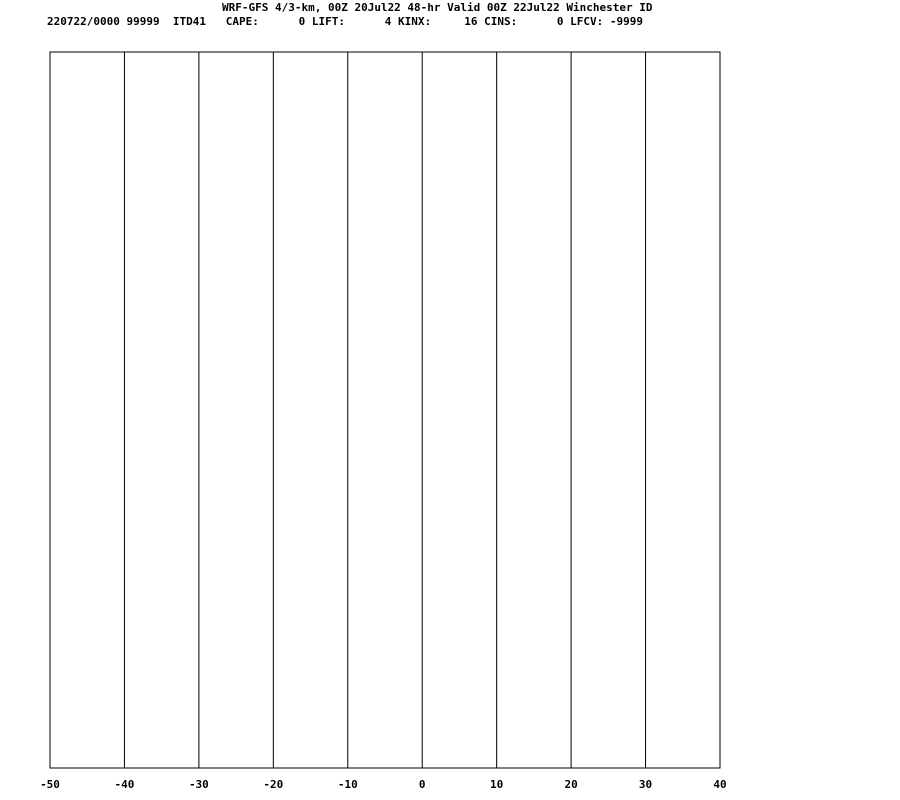 The width and height of the screenshot is (900, 800). Describe the element at coordinates (348, 784) in the screenshot. I see `x-tick-label: -10` at that location.